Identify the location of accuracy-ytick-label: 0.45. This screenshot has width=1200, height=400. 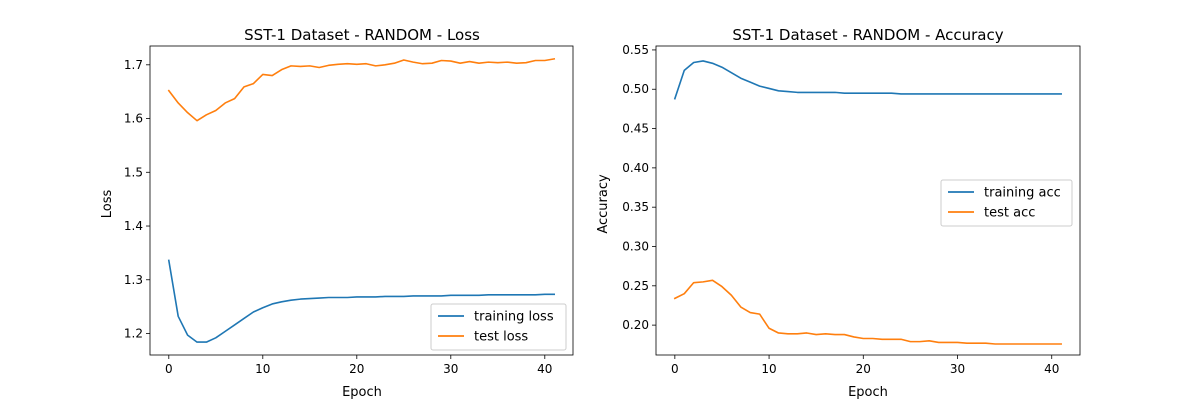
(635, 129).